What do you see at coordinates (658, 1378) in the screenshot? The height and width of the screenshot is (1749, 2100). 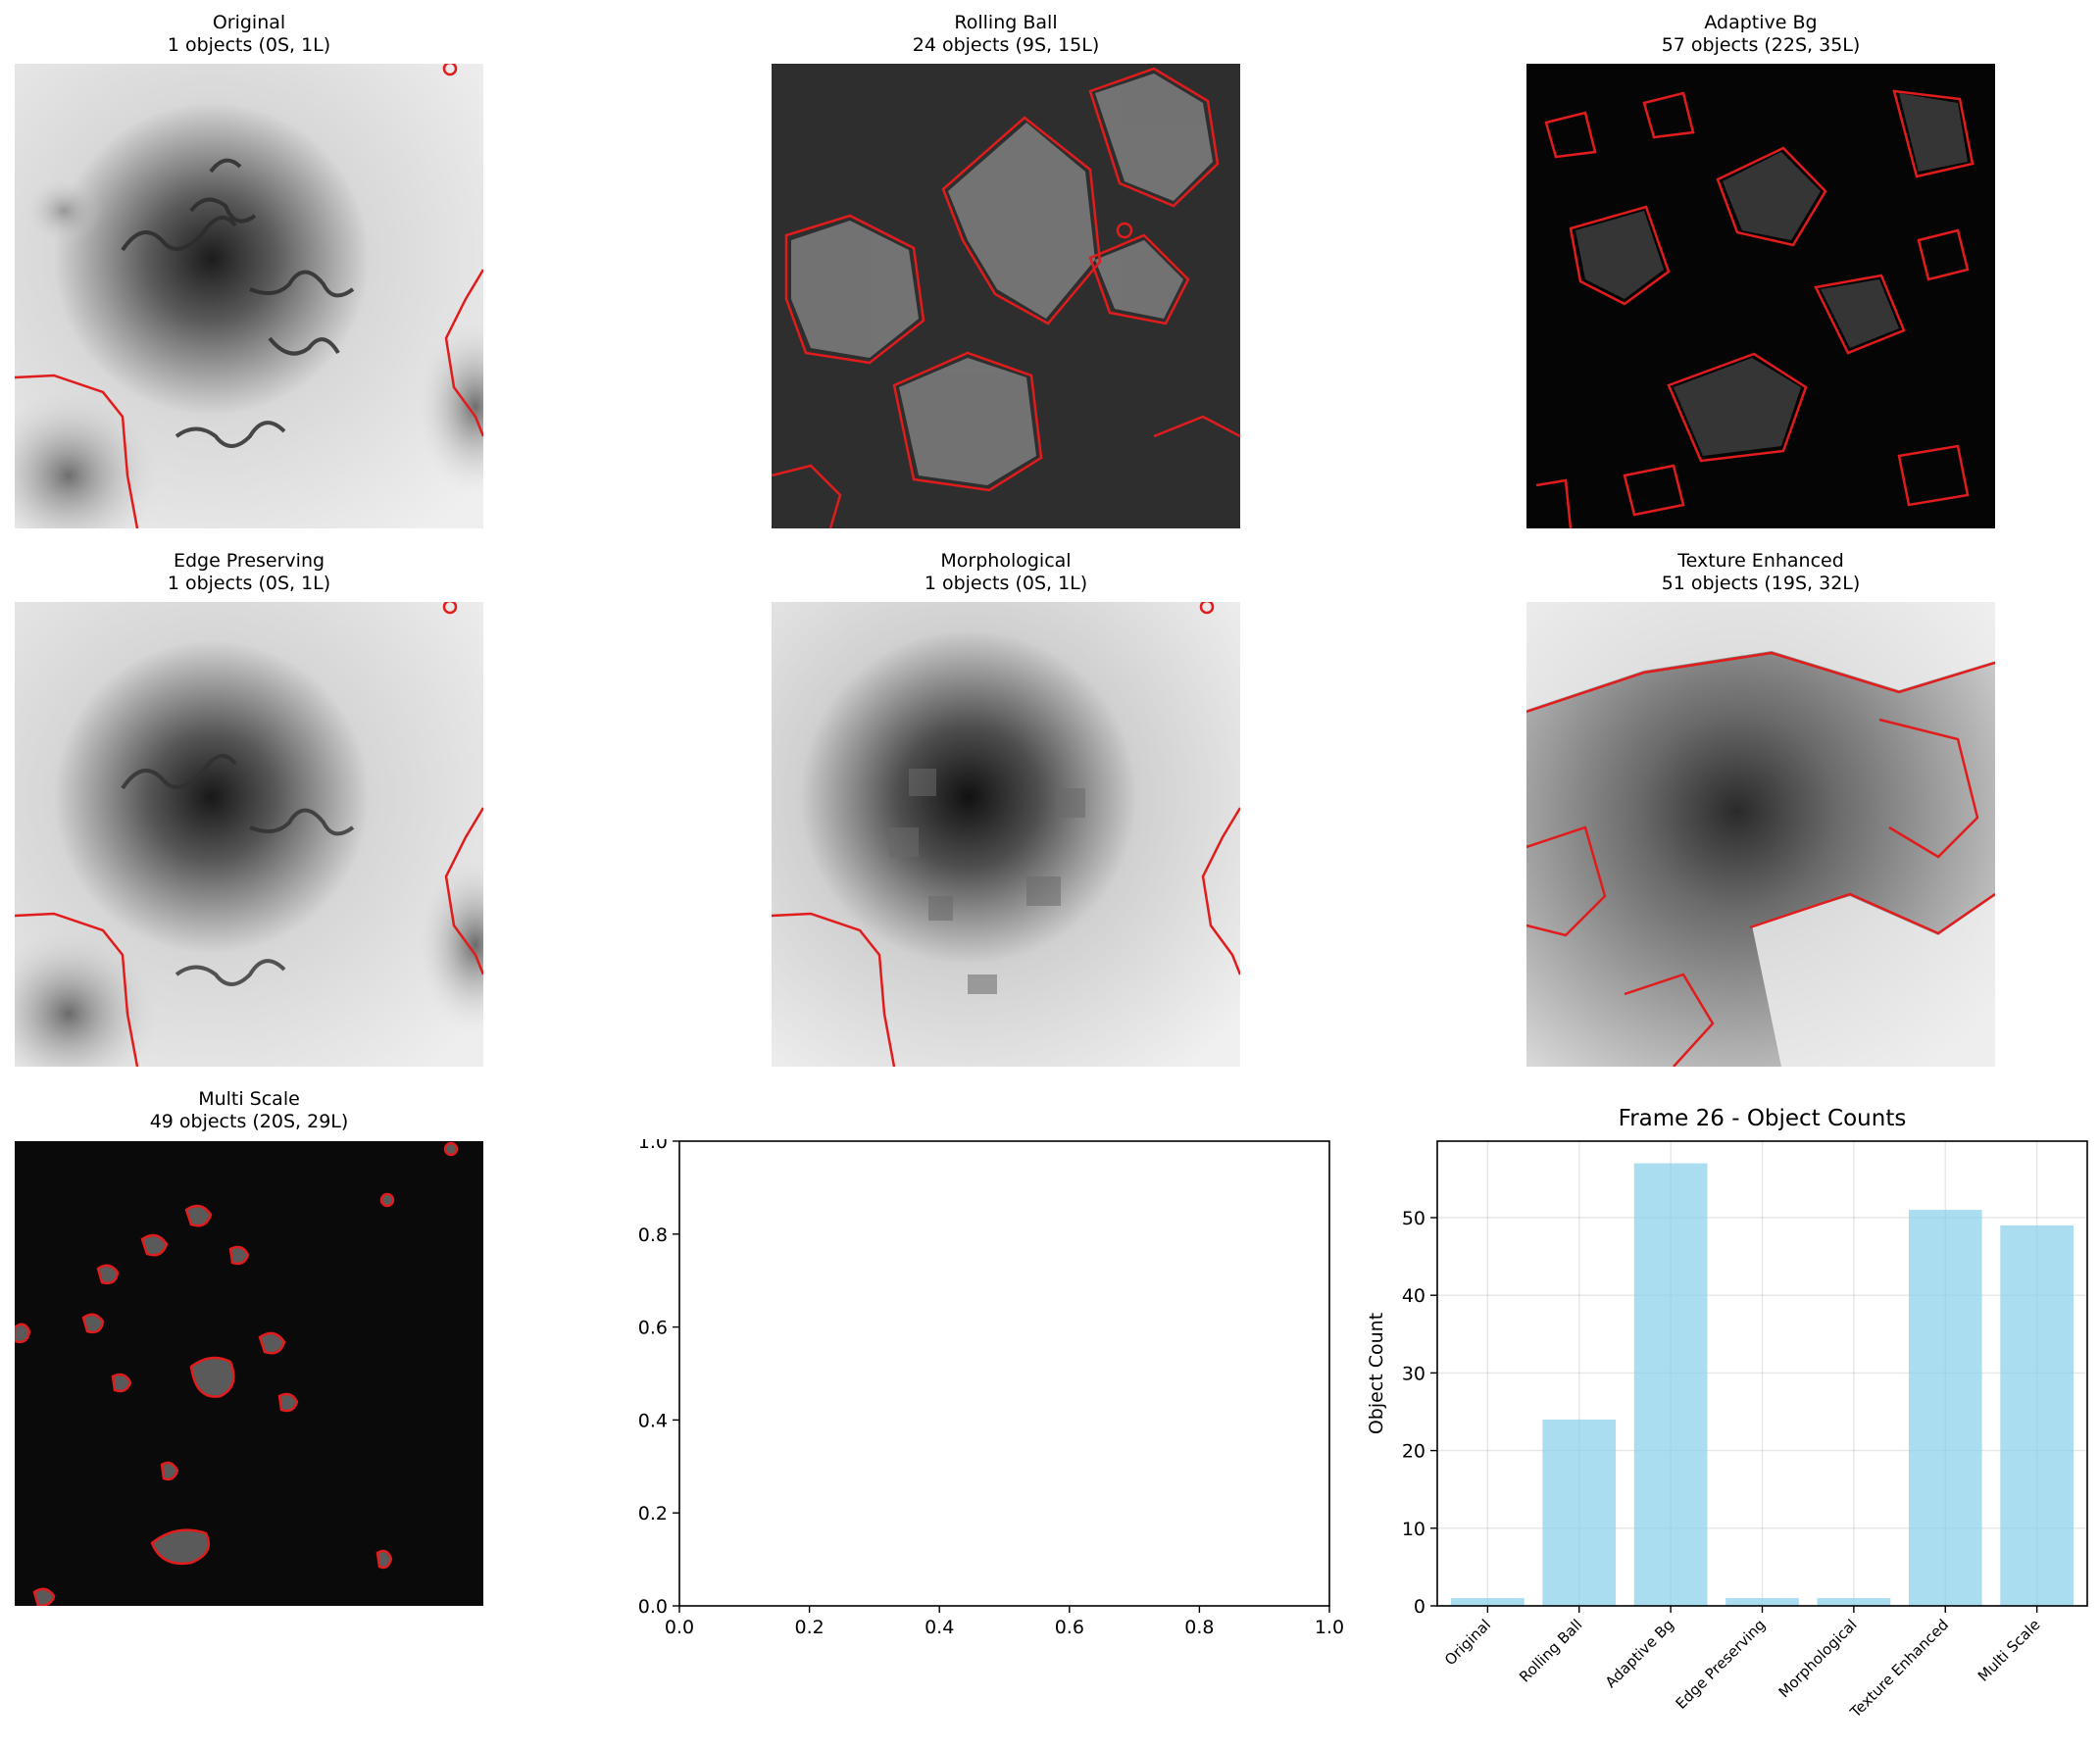 I see `y-ticks: 0.0 0.2 0.4 0.6 0.8 1.0` at bounding box center [658, 1378].